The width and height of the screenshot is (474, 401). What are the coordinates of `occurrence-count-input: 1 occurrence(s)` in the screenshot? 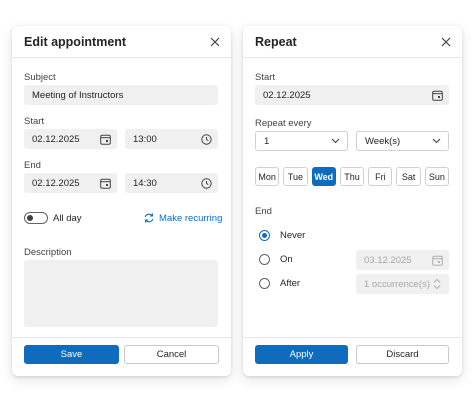 It's located at (402, 284).